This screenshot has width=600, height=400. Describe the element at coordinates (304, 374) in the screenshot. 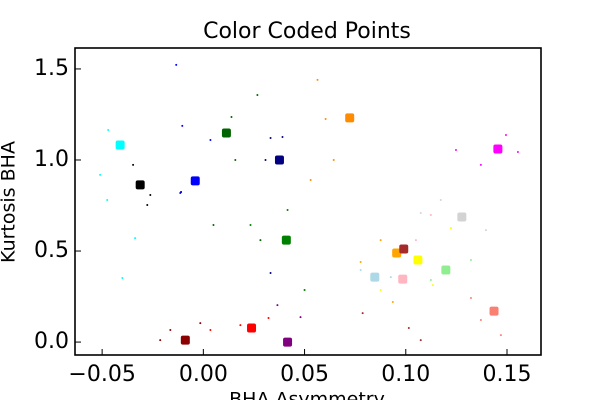

I see `x-tick-label: 0.05` at that location.